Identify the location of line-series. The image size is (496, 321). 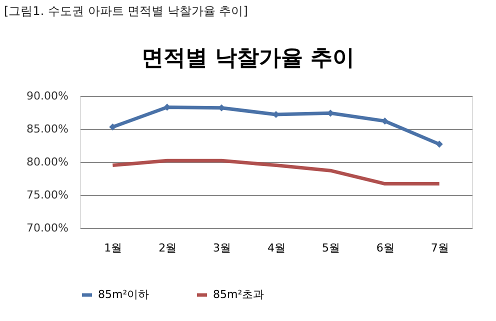
(276, 172).